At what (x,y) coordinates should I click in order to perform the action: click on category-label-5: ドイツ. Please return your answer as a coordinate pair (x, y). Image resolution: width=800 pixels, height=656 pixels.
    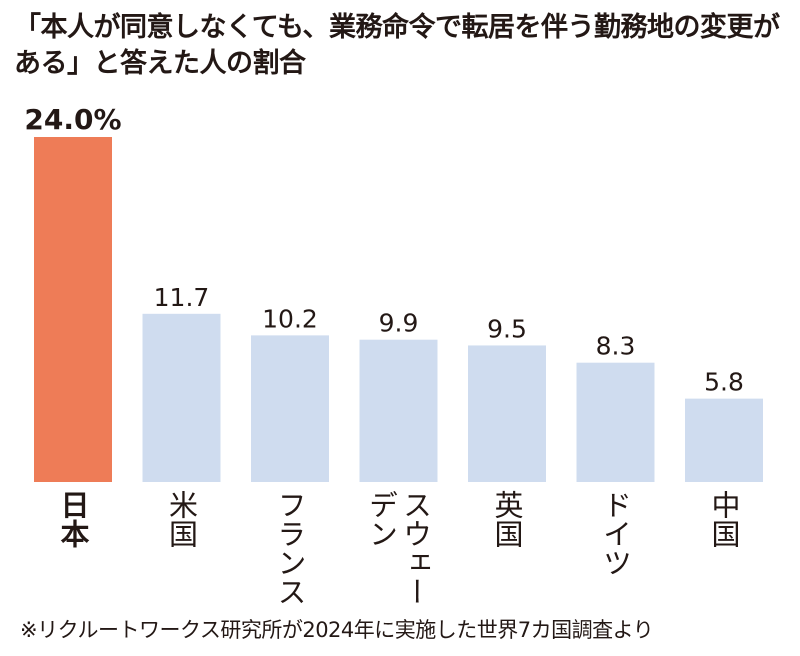
    Looking at the image, I should click on (615, 533).